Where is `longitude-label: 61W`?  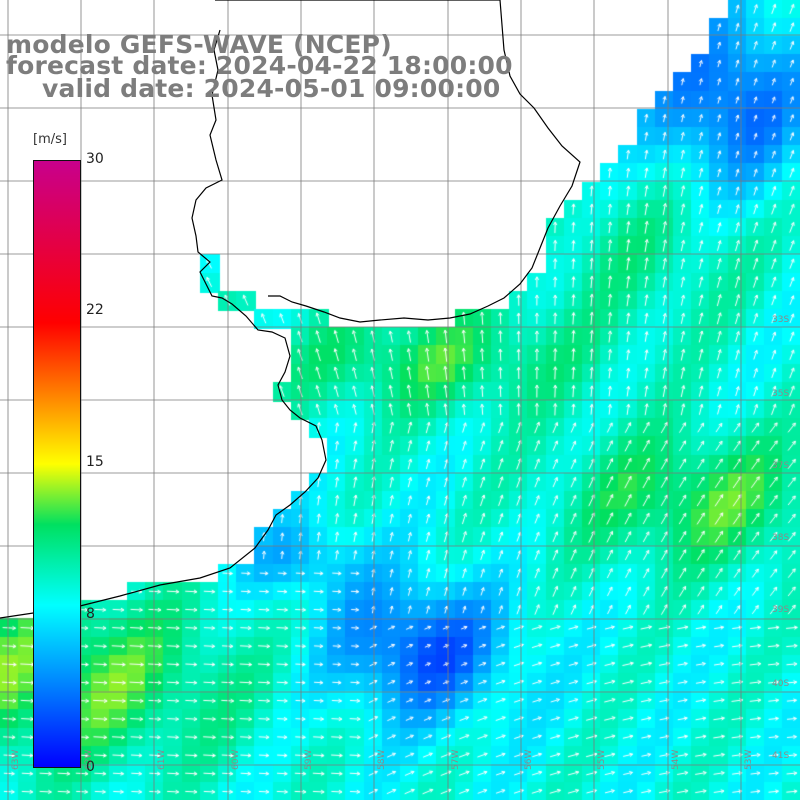
longitude-label: 61W is located at coordinates (162, 760).